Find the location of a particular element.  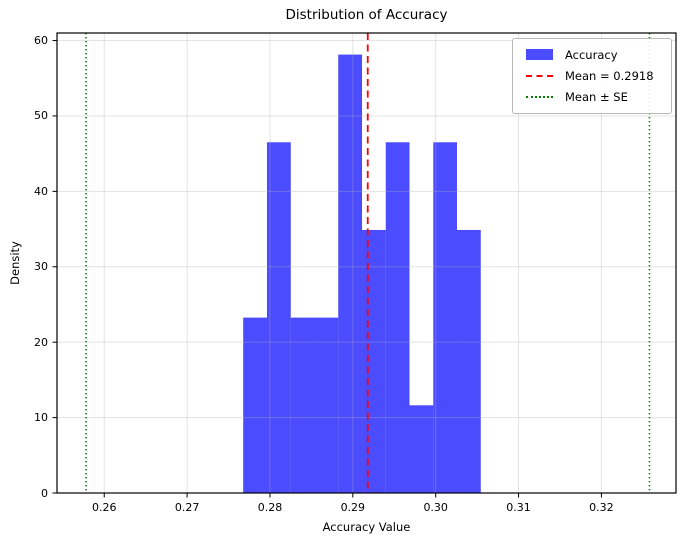

x-tick-label: 0.29 is located at coordinates (353, 507).